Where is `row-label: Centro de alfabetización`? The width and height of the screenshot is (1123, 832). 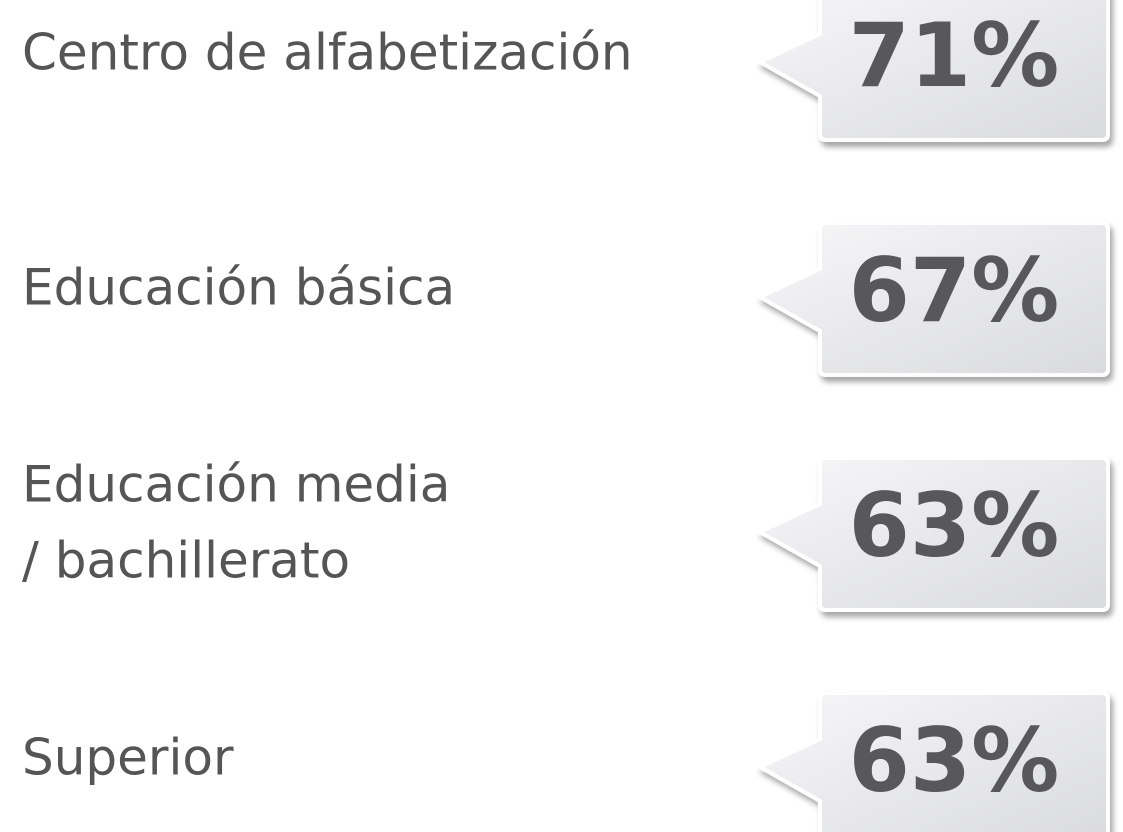
row-label: Centro de alfabetización is located at coordinates (327, 53).